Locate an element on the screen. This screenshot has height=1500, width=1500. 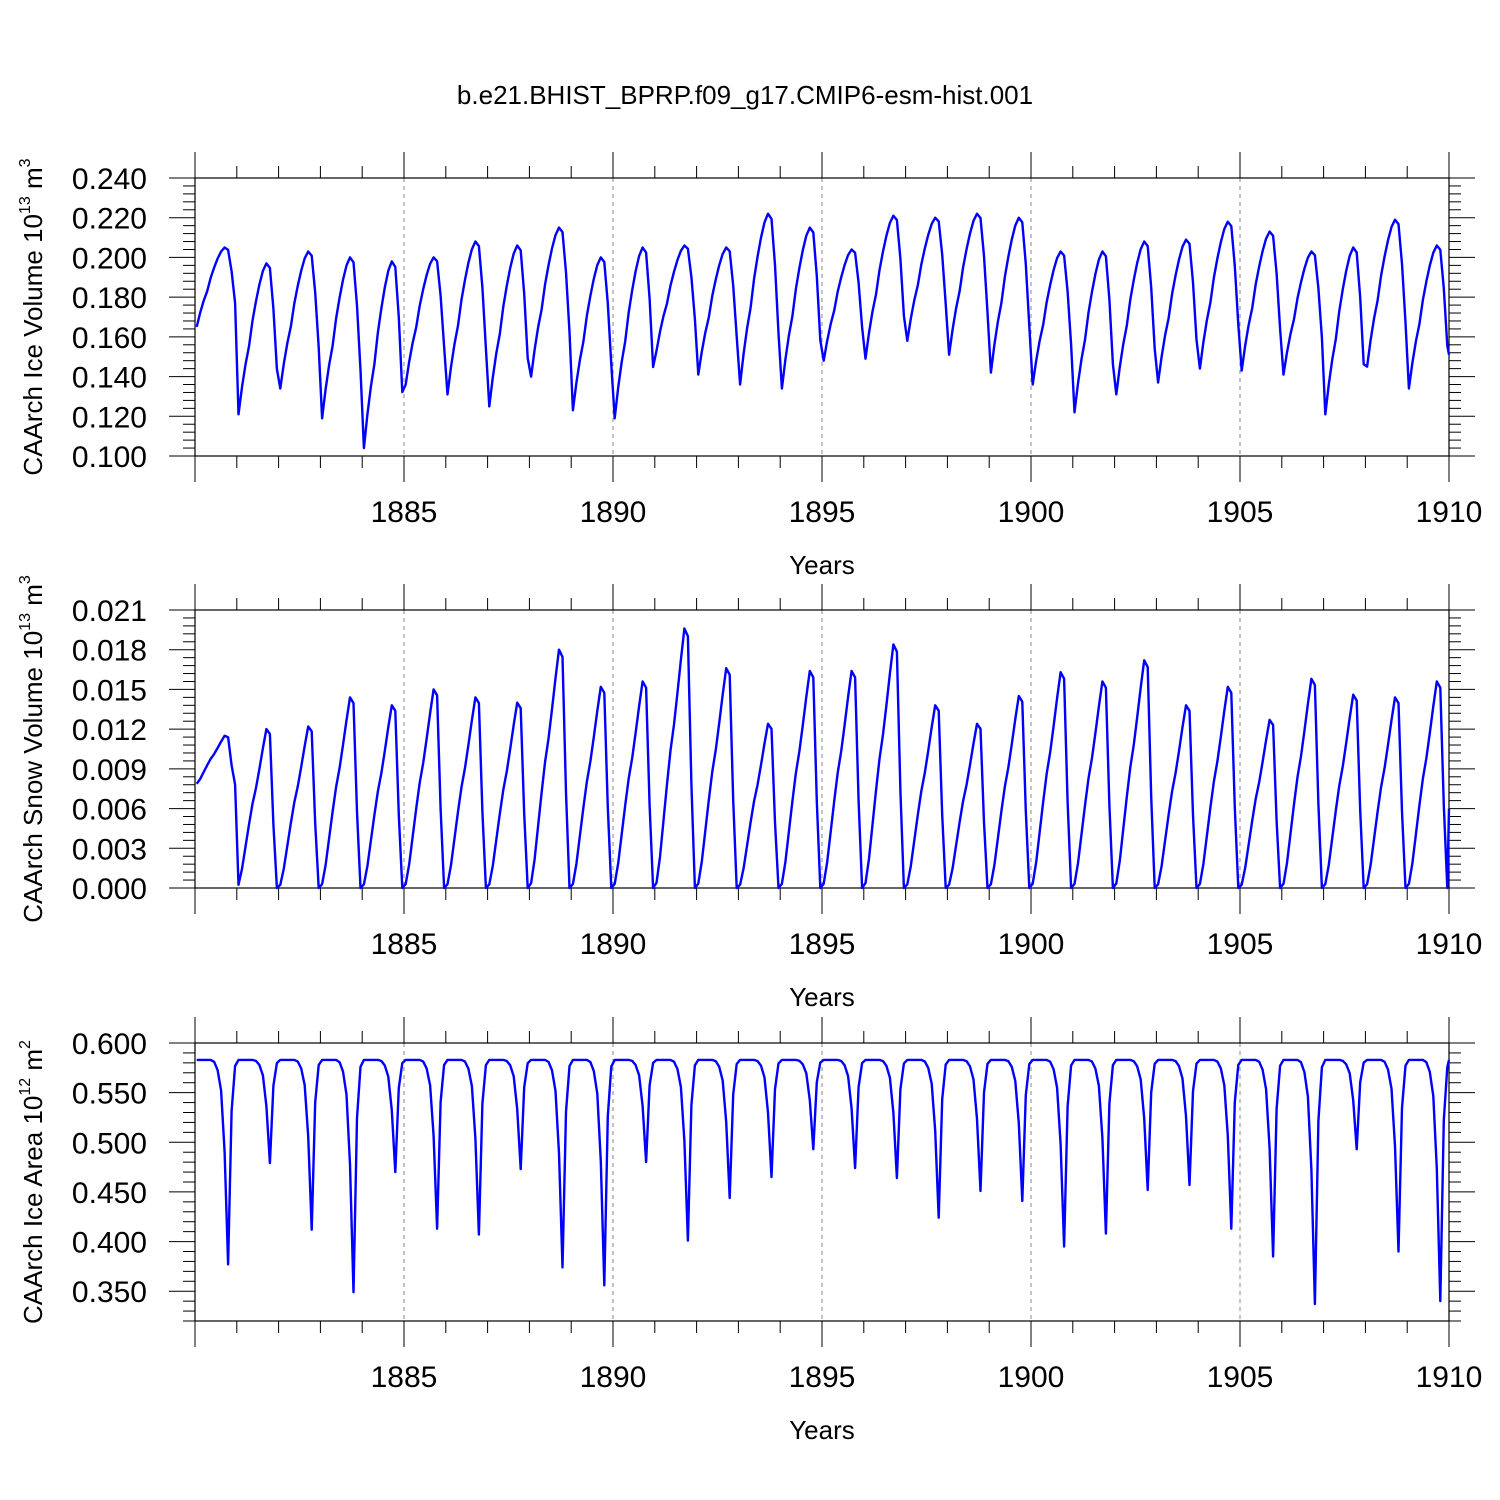
snow-volume-y-label-text: CAArch Snow Volume 10 is located at coordinates (33, 777).